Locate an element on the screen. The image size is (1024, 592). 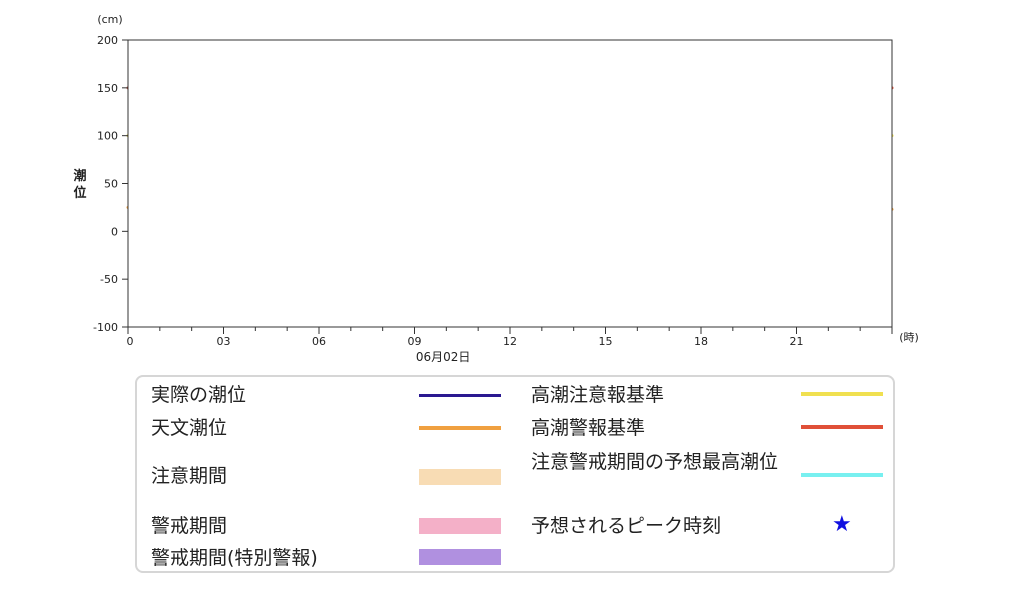
legend-label-predicted-max: 注意警戒期間の予想最高潮位 is located at coordinates (655, 462).